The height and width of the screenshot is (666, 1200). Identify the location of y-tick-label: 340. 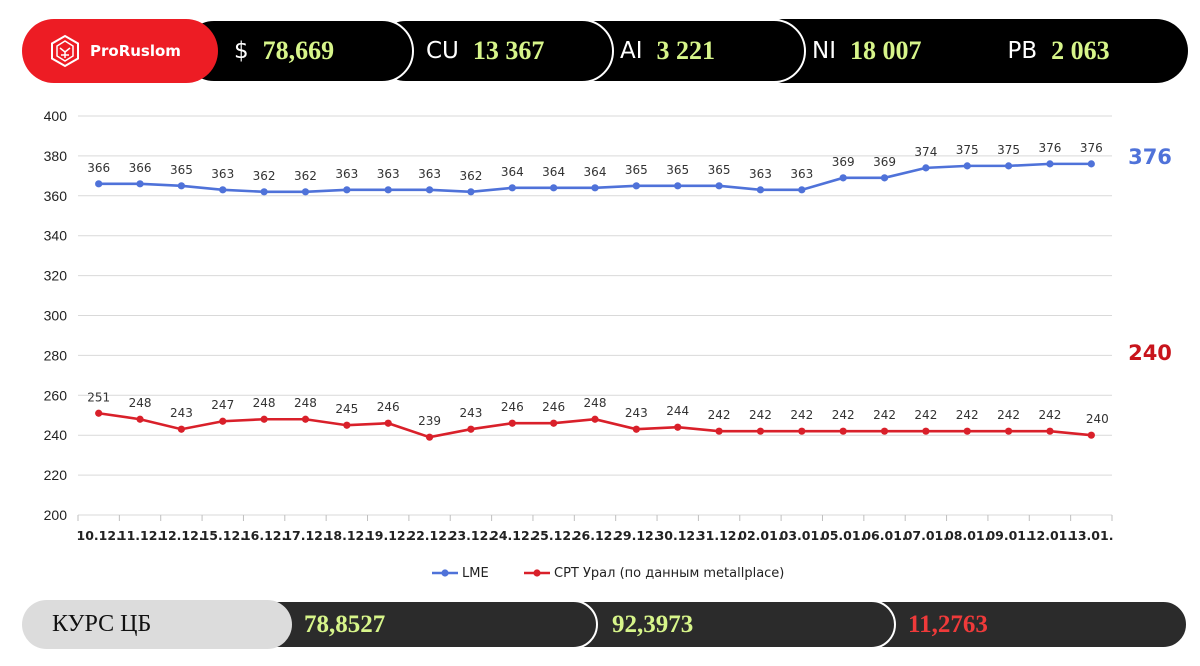
(56, 236).